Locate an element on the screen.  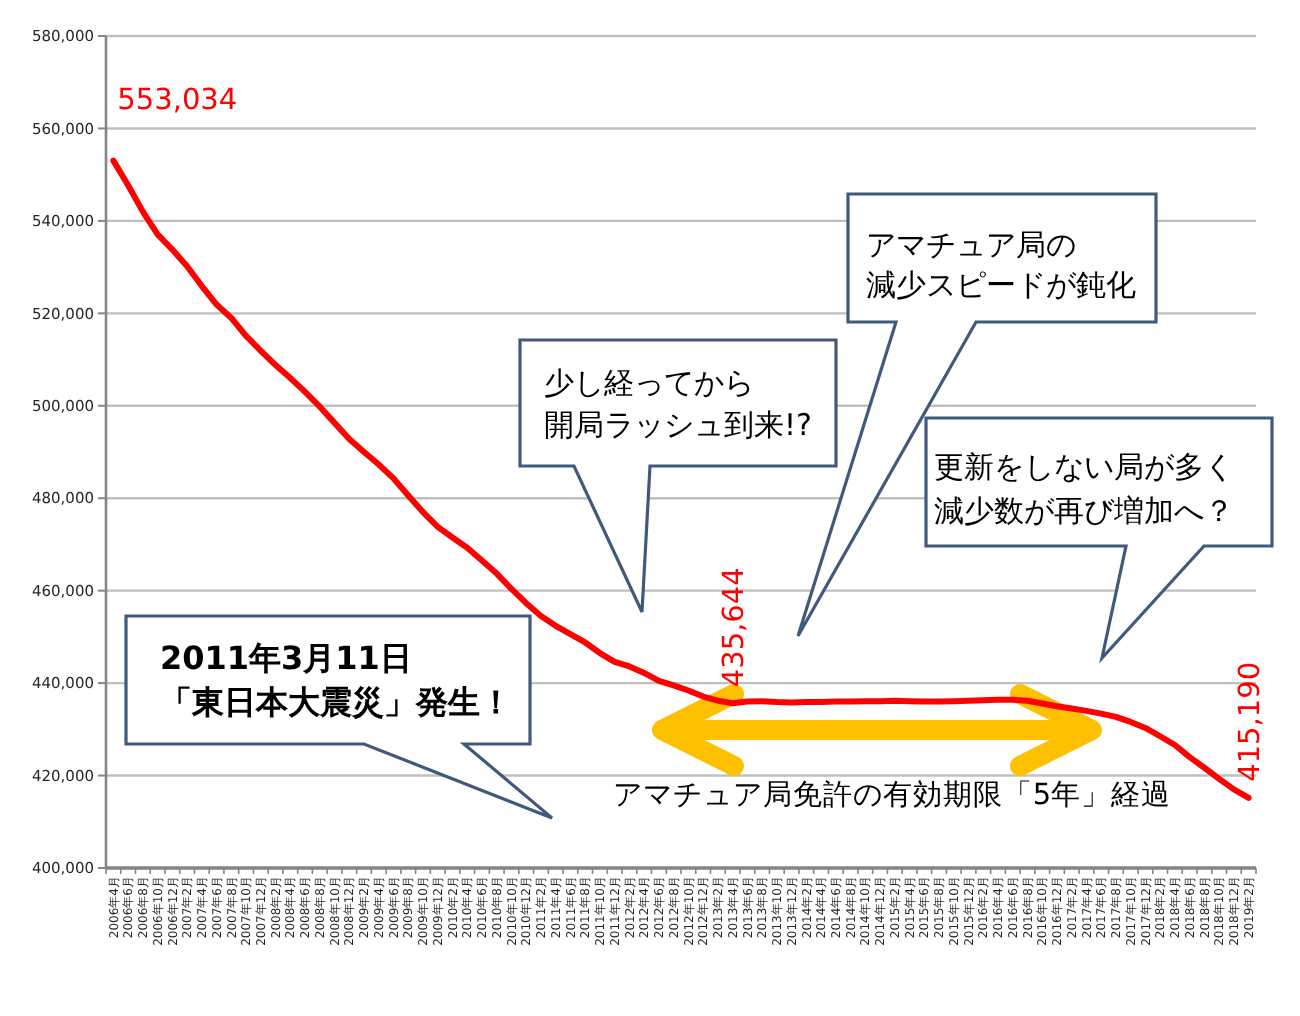
annotation: アマチュア局の減少スピードが鈍化 is located at coordinates (1001, 264).